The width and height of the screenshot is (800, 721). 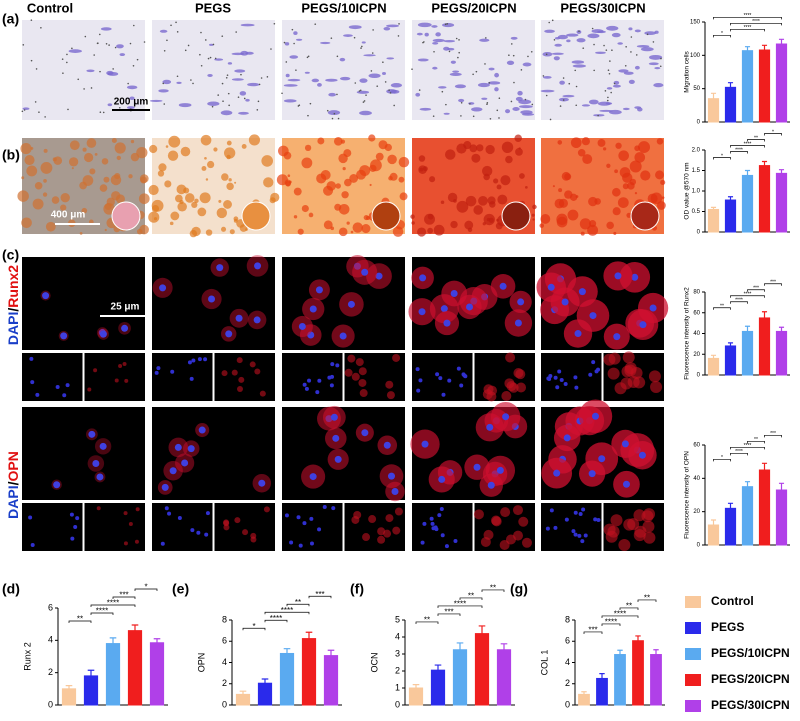 What do you see at coordinates (123, 595) in the screenshot?
I see `significance-label: ***` at bounding box center [123, 595].